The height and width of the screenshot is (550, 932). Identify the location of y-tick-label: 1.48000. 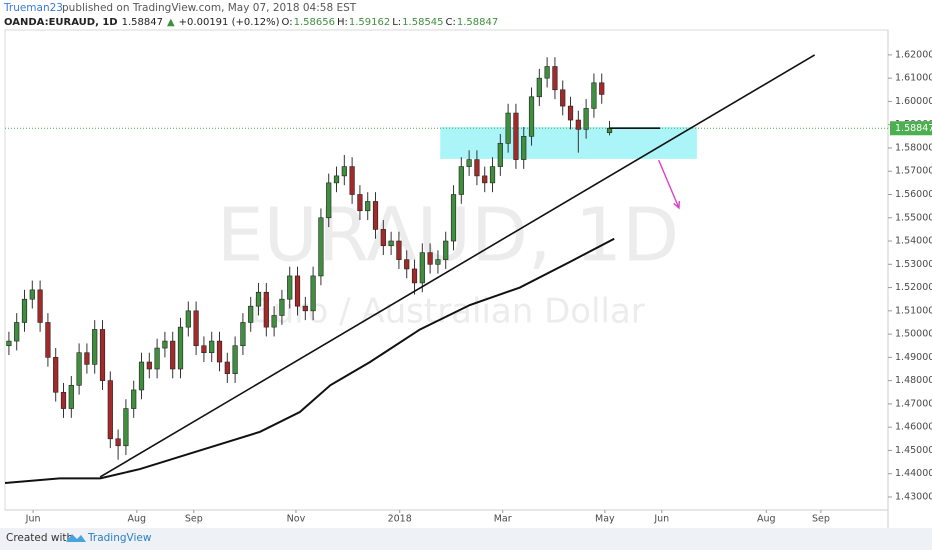
(913, 380).